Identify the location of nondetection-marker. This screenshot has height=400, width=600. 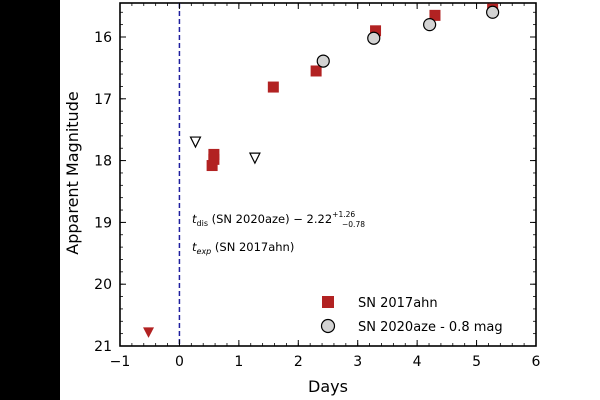
(149, 332).